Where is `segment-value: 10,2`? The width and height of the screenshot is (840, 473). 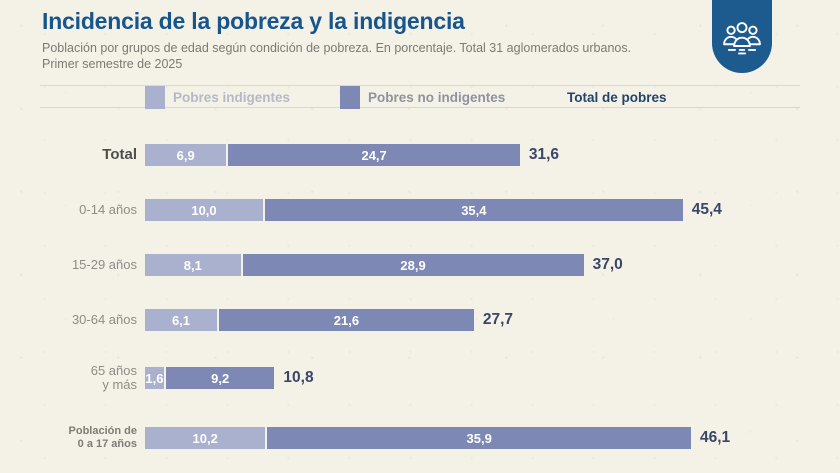
segment-value: 10,2 is located at coordinates (205, 438).